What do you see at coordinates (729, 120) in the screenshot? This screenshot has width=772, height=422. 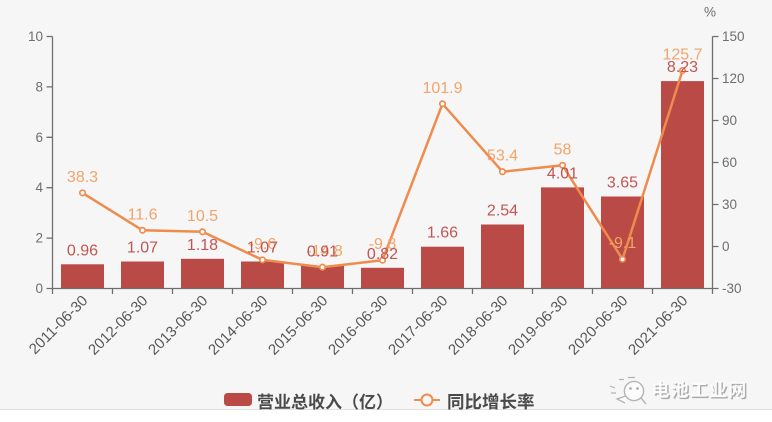 I see `svg-text: 90` at bounding box center [729, 120].